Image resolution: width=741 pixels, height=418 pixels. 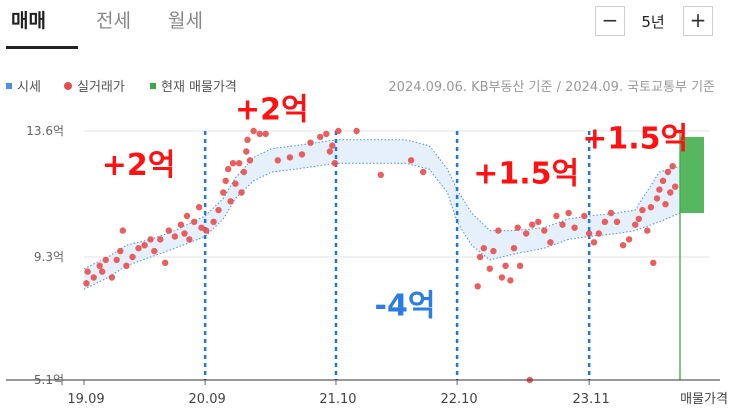 I want to click on active-tab-indicator, so click(x=42, y=47).